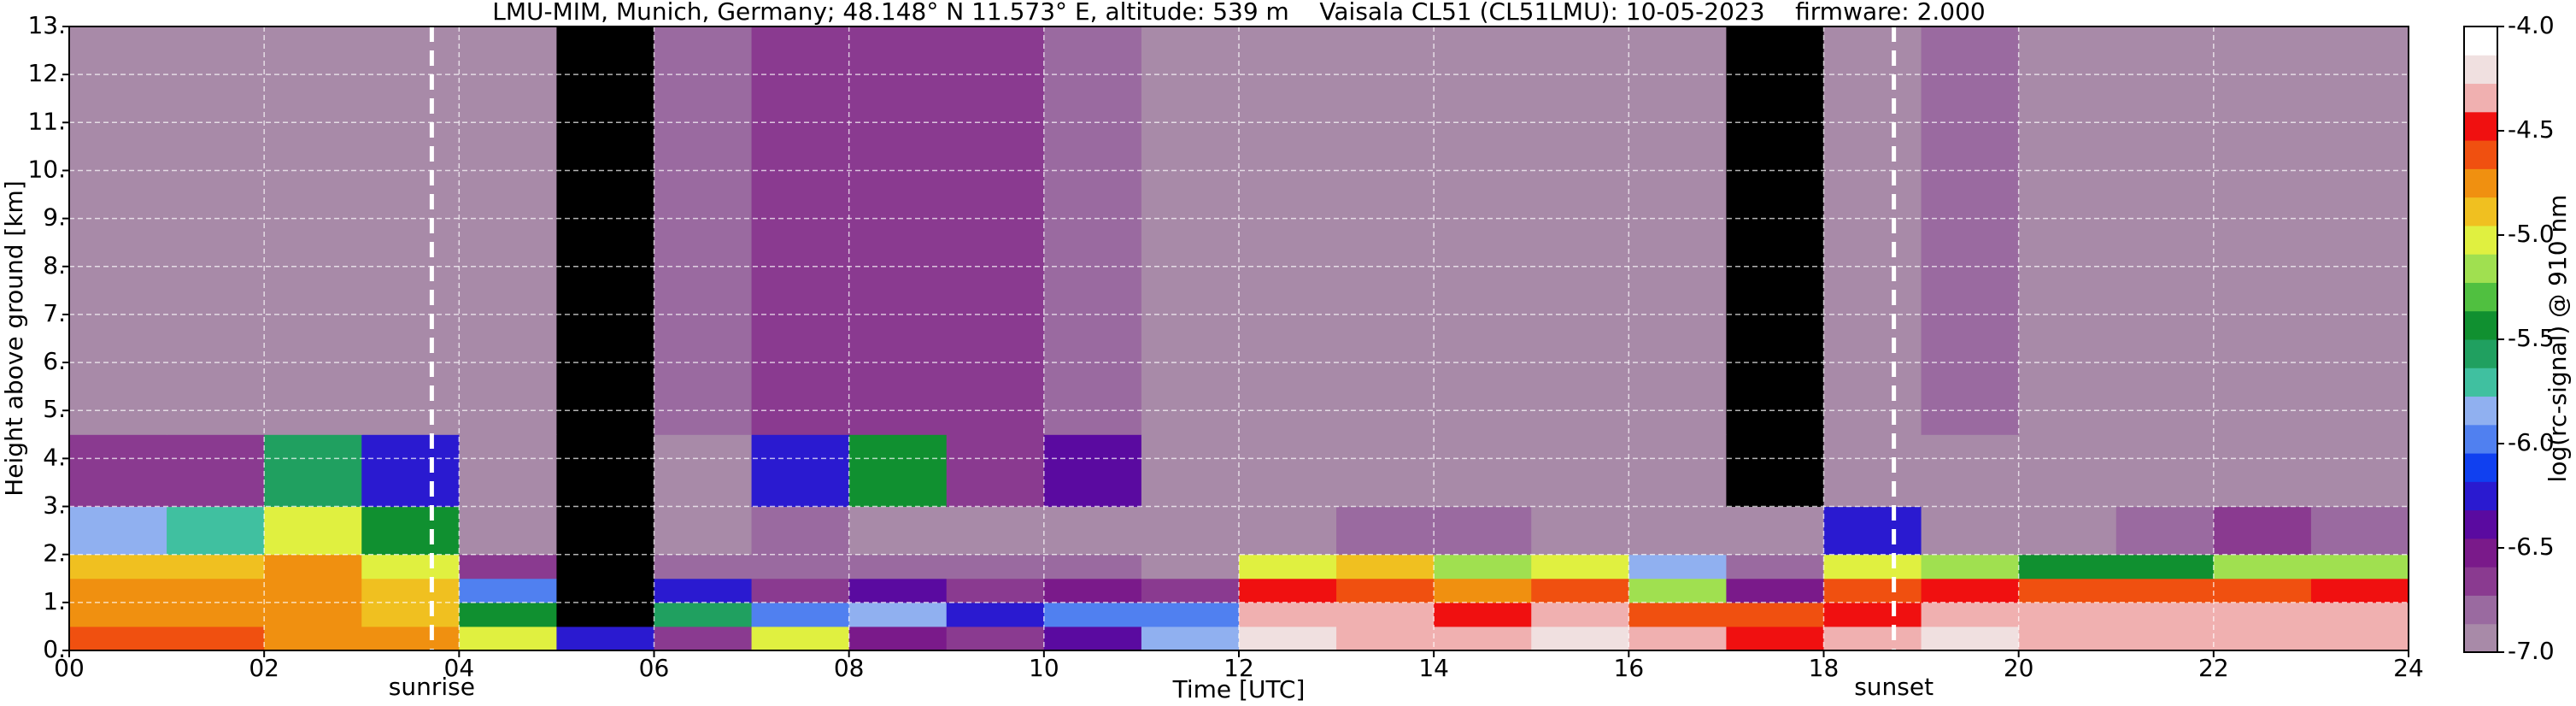 The image size is (2576, 706). Describe the element at coordinates (2531, 129) in the screenshot. I see `colorbar-tick-label: -4.5` at that location.